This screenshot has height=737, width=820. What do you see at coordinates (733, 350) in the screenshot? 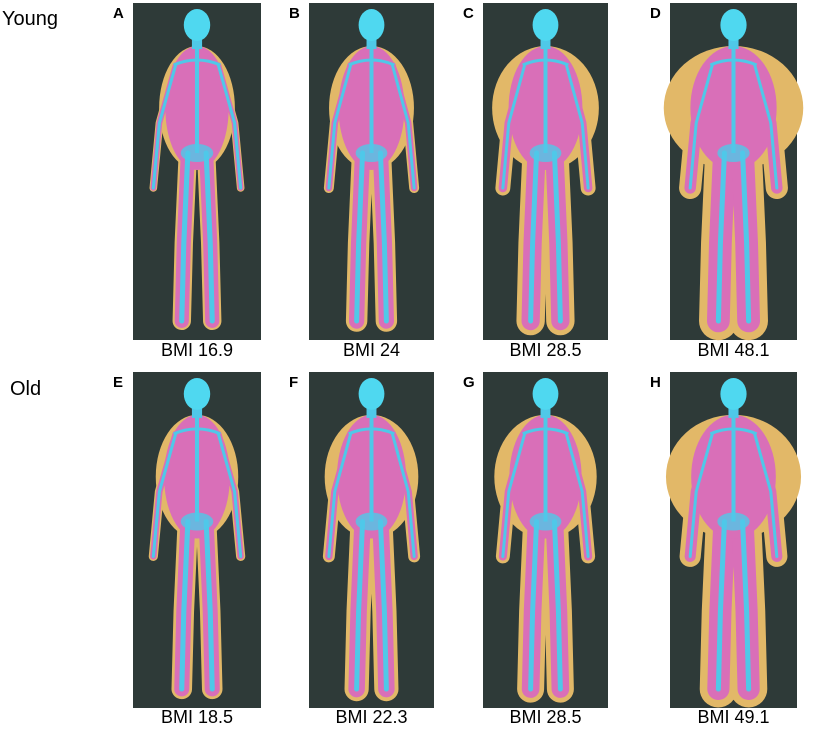
I see `panel-caption: BMI 48.1` at bounding box center [733, 350].